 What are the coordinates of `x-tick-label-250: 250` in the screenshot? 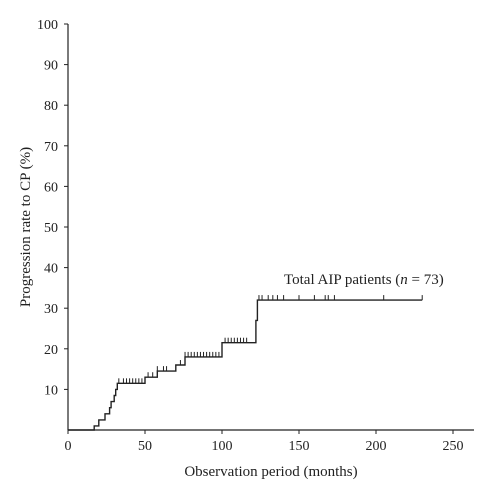 It's located at (453, 446).